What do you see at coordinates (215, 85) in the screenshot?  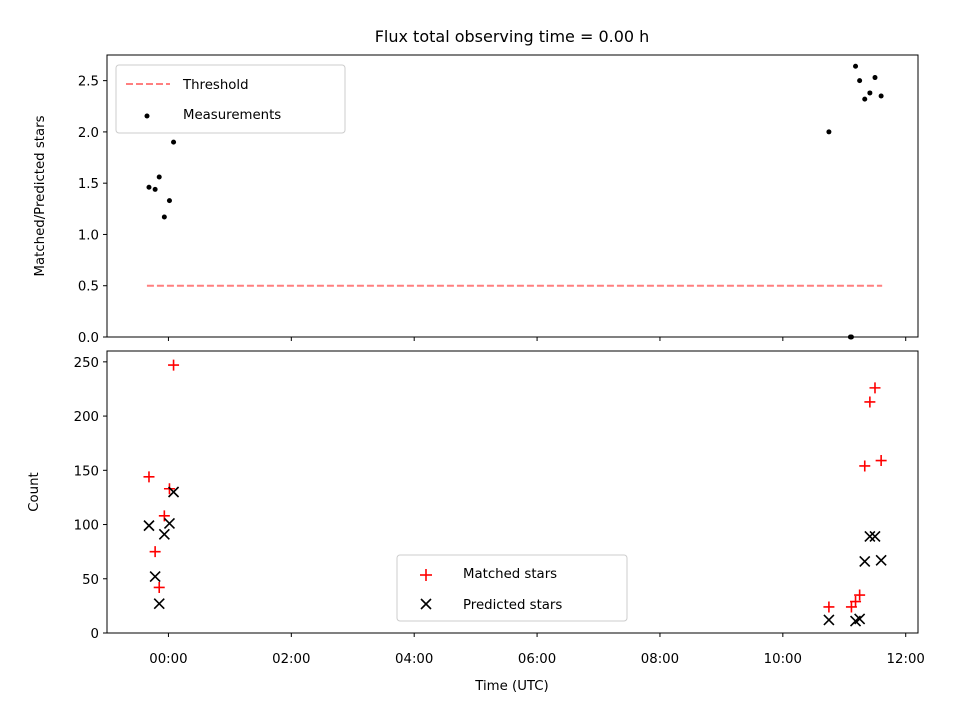 I see `threshold-legend-label: Threshold` at bounding box center [215, 85].